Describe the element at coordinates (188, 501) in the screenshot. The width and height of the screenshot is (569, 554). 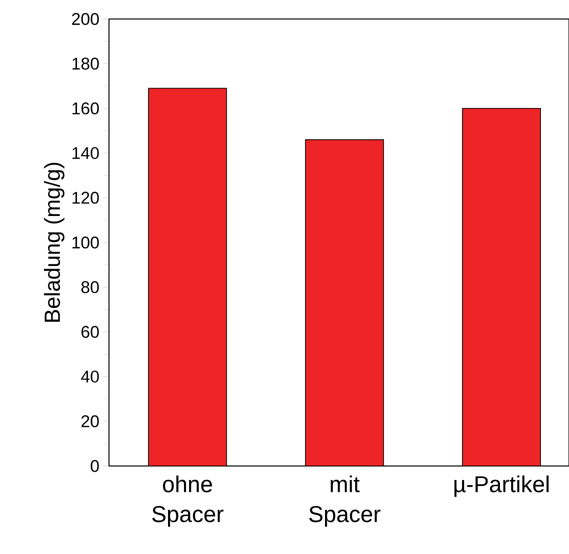
I see `x-tick-label: ohne Spacer` at that location.